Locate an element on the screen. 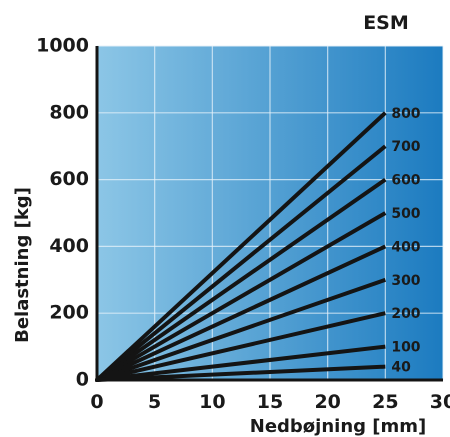  series-label-500: 500 is located at coordinates (405, 214).